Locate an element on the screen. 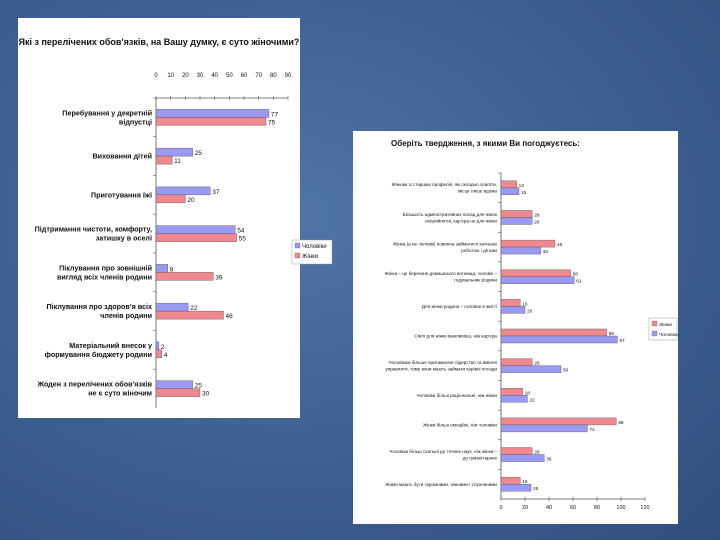 Image resolution: width=720 pixels, height=540 pixels. x-tick-label: 80 is located at coordinates (597, 508).